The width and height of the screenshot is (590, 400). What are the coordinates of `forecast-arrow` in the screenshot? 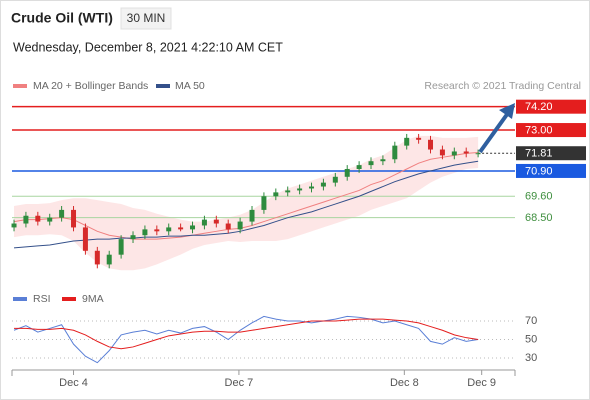 It's located at (494, 132).